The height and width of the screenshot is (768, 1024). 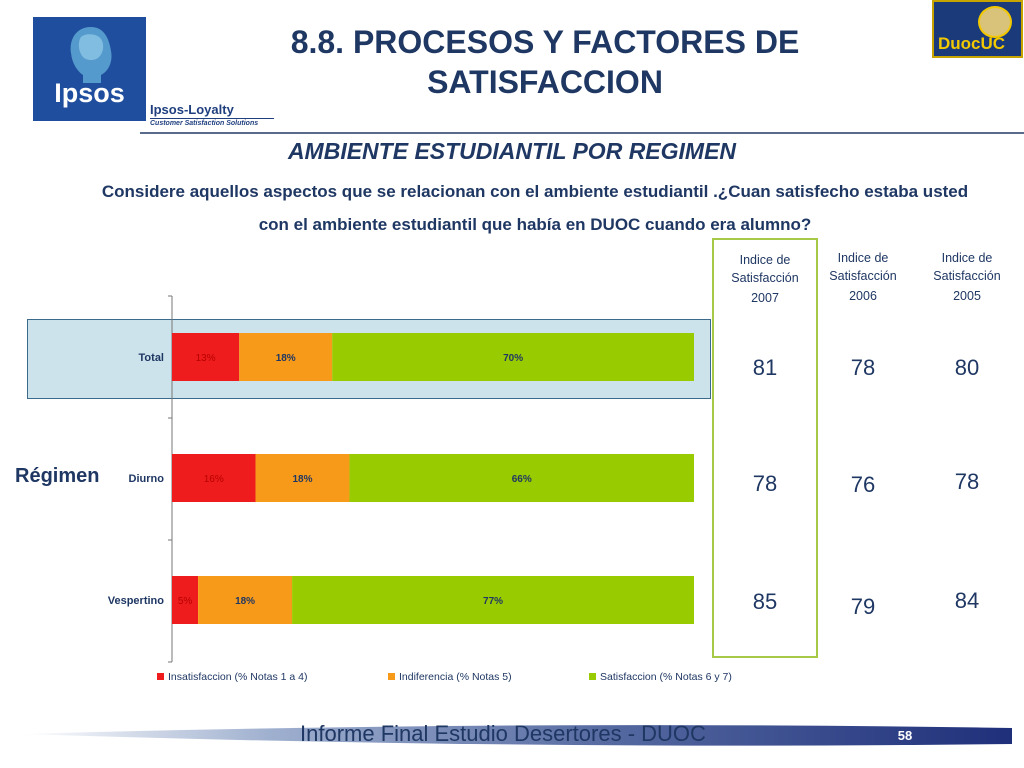 What do you see at coordinates (905, 735) in the screenshot?
I see `page-number: 58` at bounding box center [905, 735].